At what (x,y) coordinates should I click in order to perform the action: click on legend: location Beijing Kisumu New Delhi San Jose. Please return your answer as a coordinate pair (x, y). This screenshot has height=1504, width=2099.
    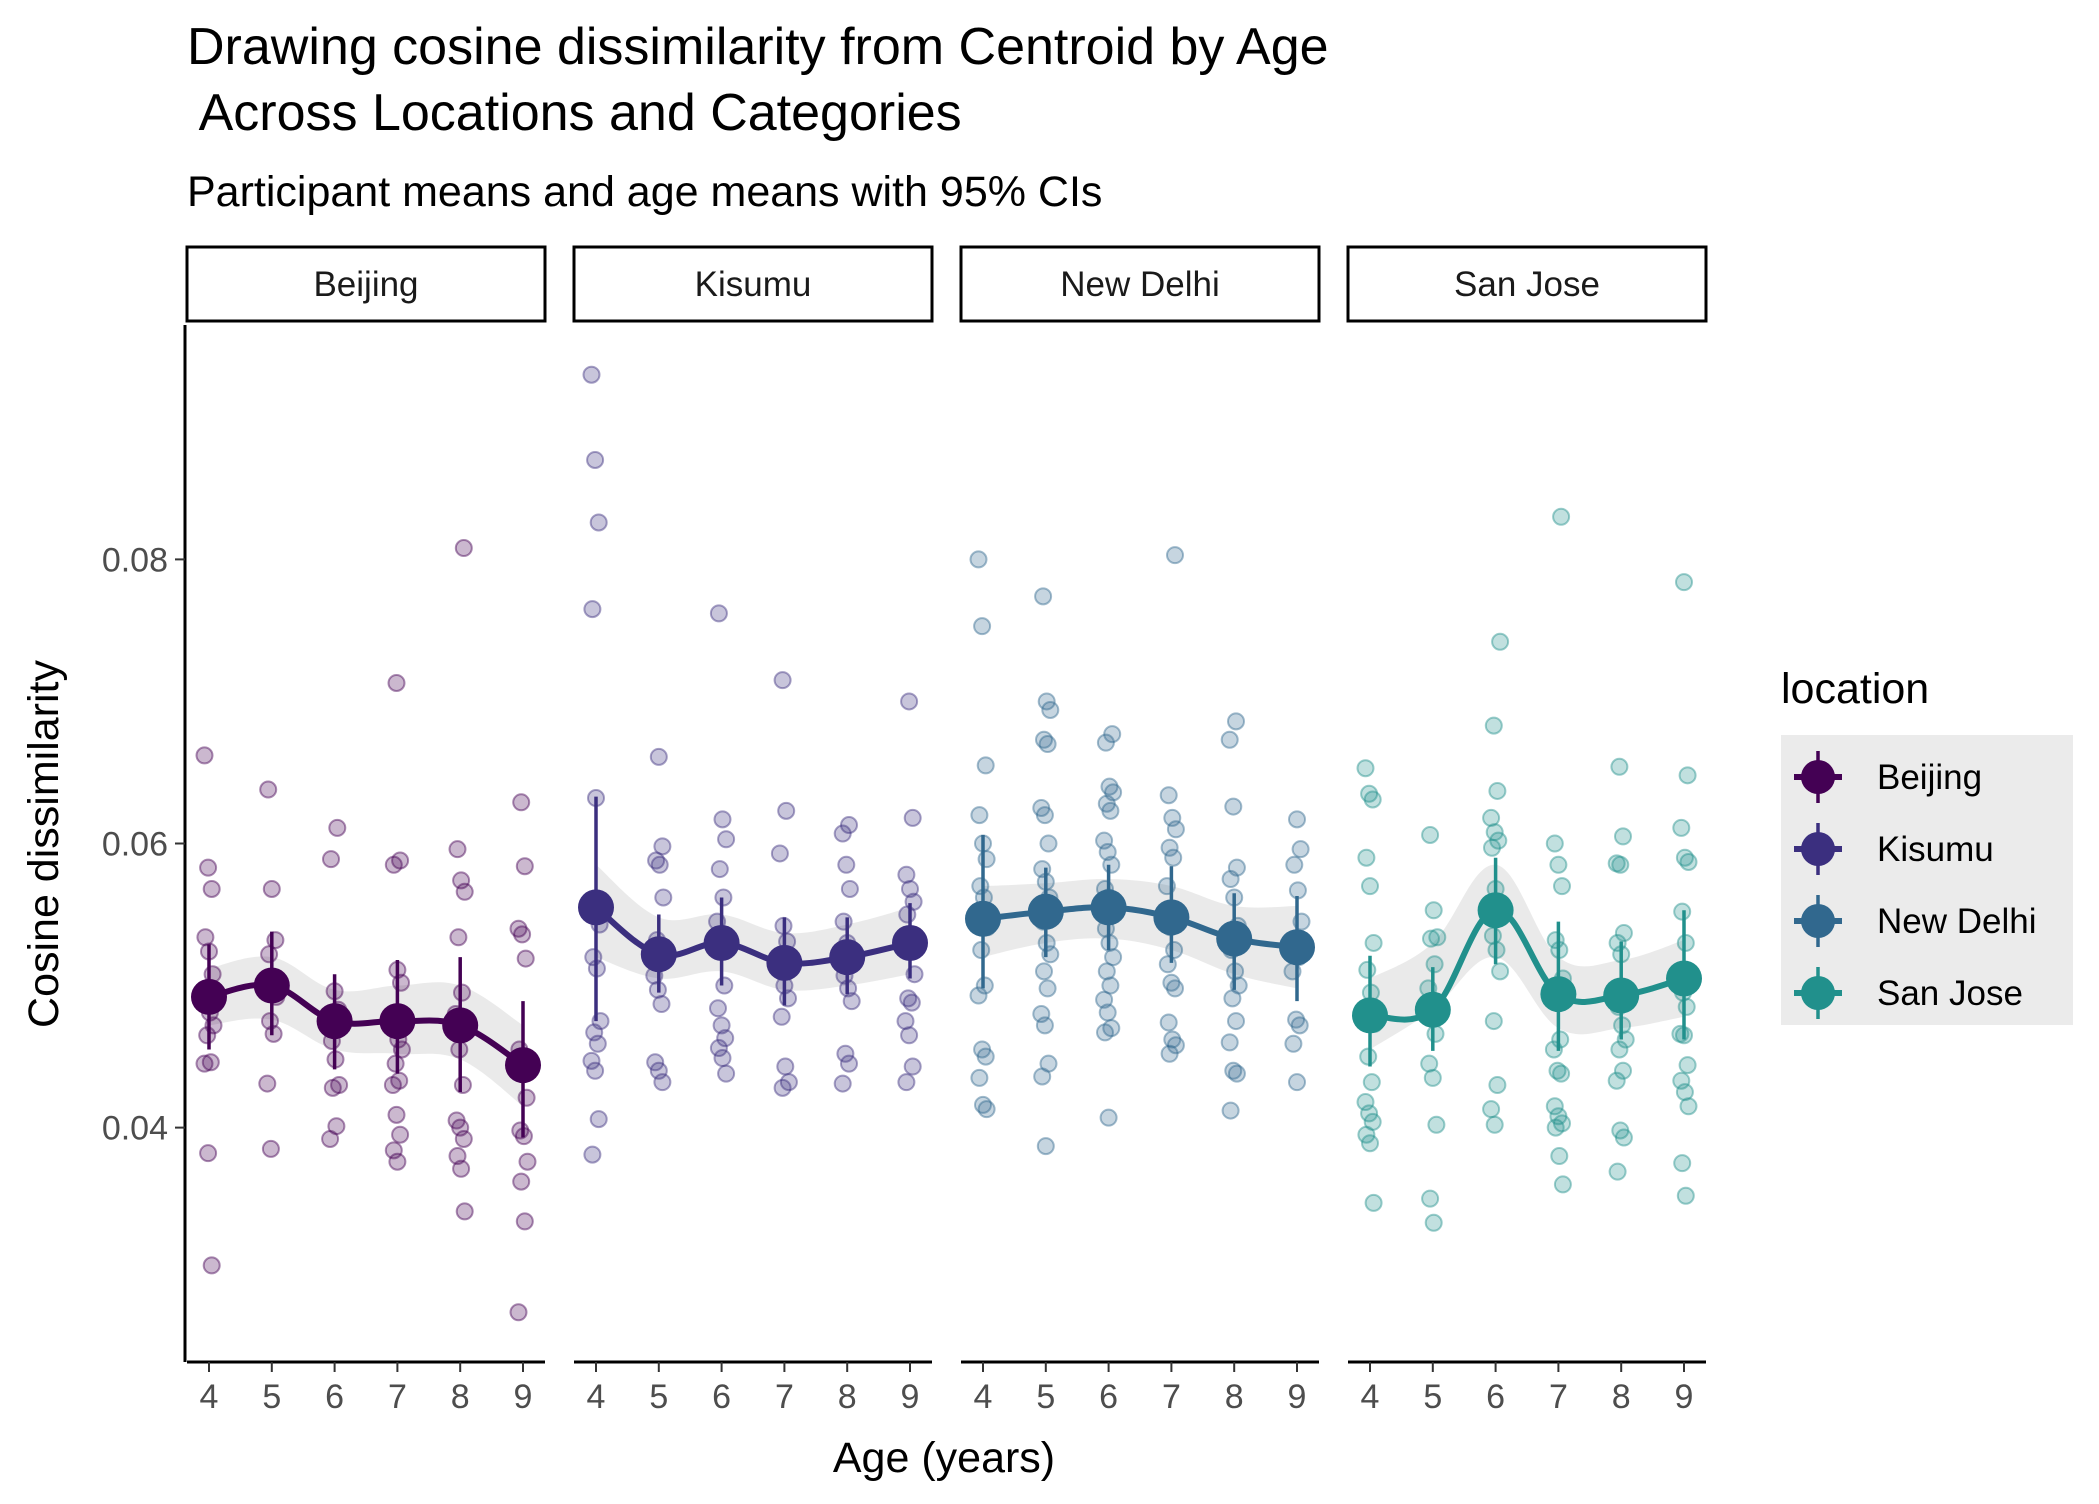
    Looking at the image, I should click on (1927, 845).